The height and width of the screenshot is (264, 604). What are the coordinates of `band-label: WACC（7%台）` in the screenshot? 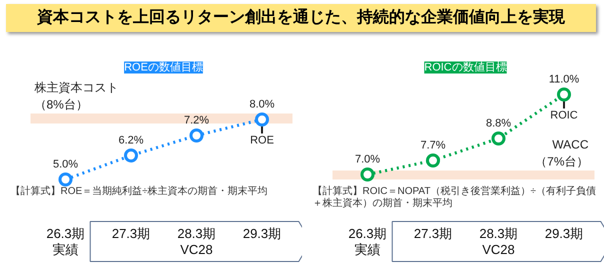 It's located at (562, 153).